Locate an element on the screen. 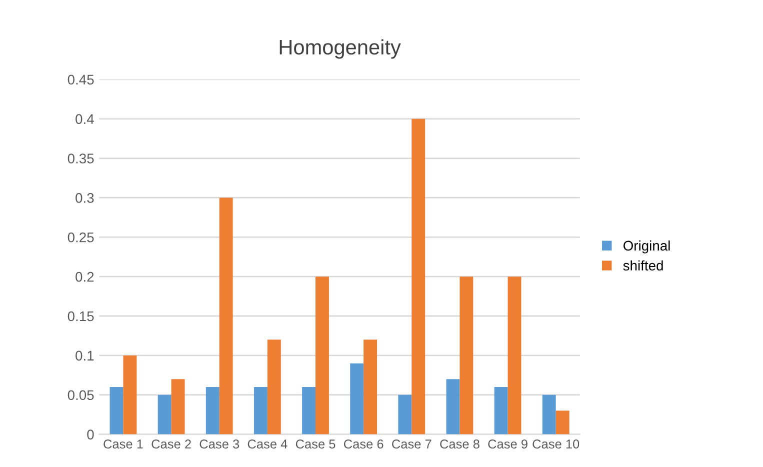 The width and height of the screenshot is (763, 467). legend-label: shifted is located at coordinates (643, 265).